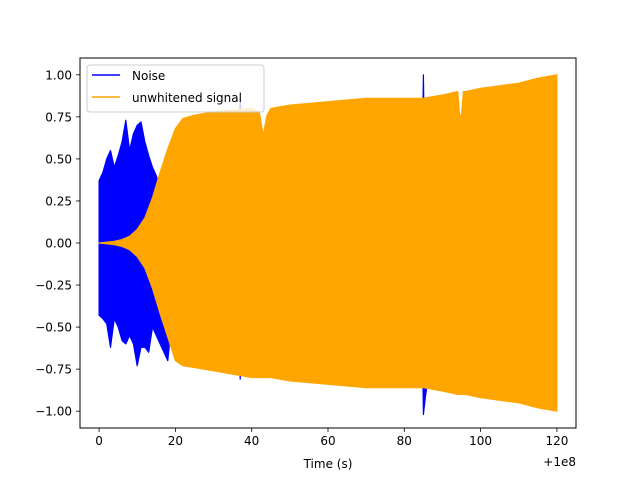  I want to click on x-axis-label: Time (s), so click(328, 464).